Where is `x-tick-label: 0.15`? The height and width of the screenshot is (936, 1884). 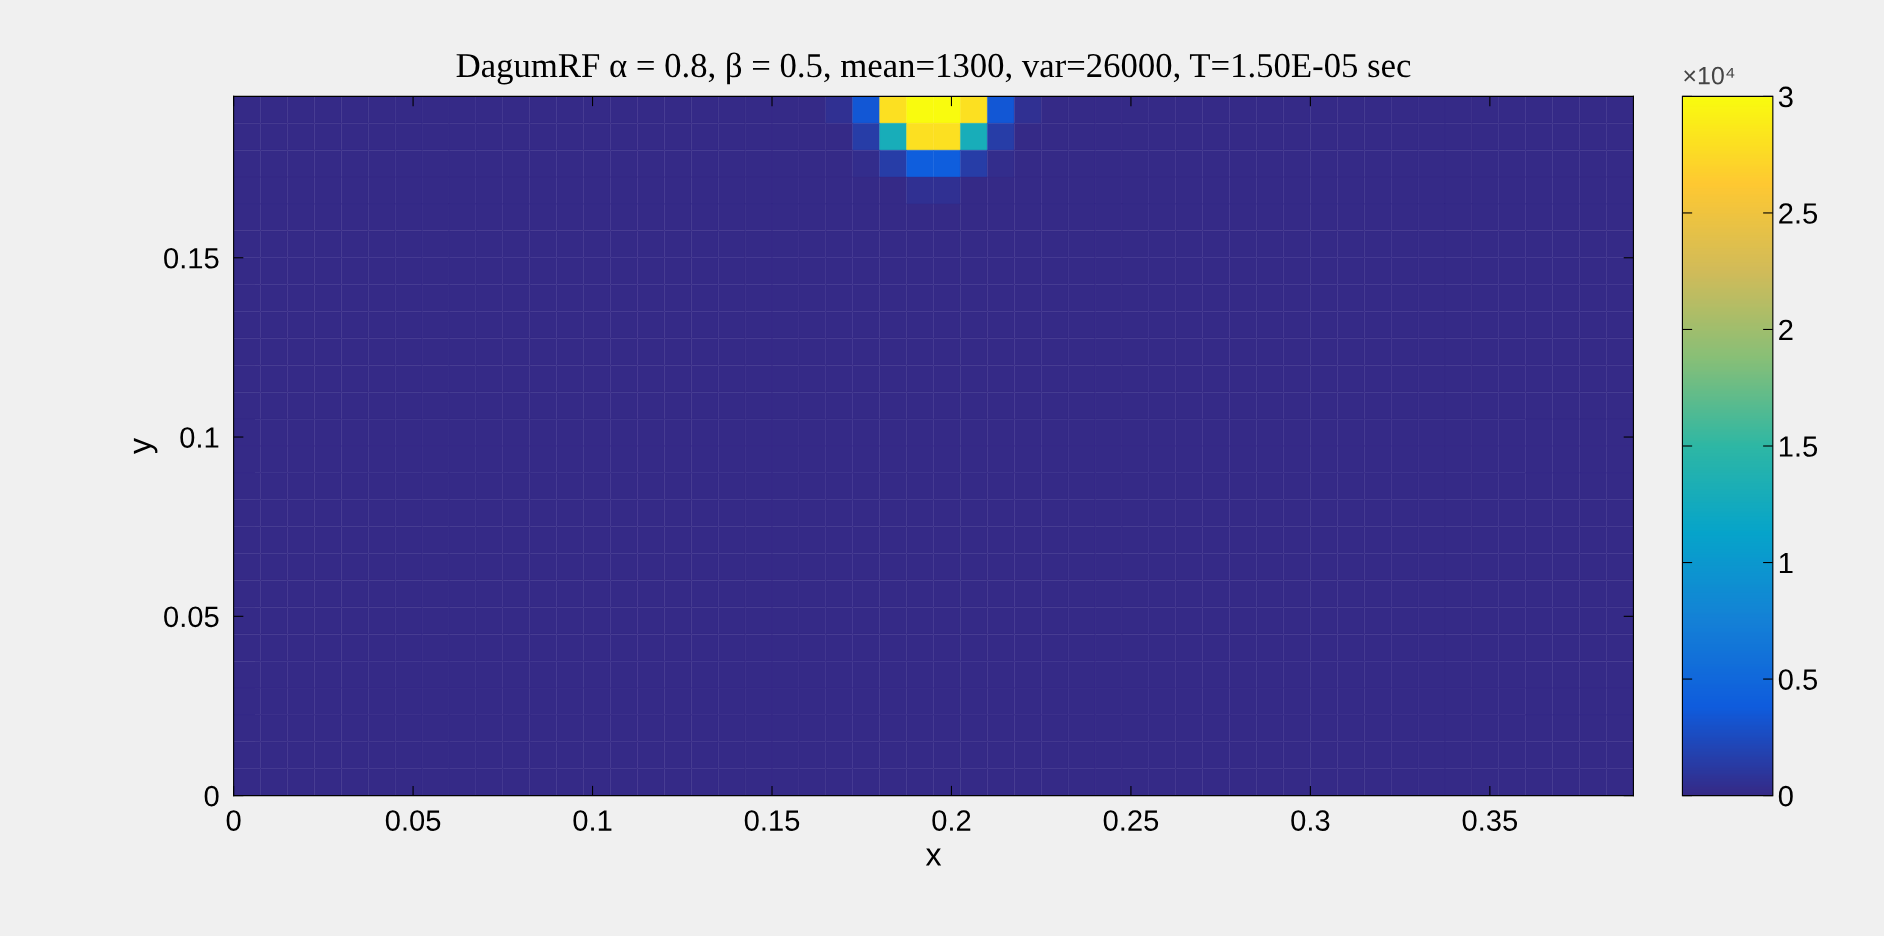
x-tick-label: 0.15 is located at coordinates (772, 820).